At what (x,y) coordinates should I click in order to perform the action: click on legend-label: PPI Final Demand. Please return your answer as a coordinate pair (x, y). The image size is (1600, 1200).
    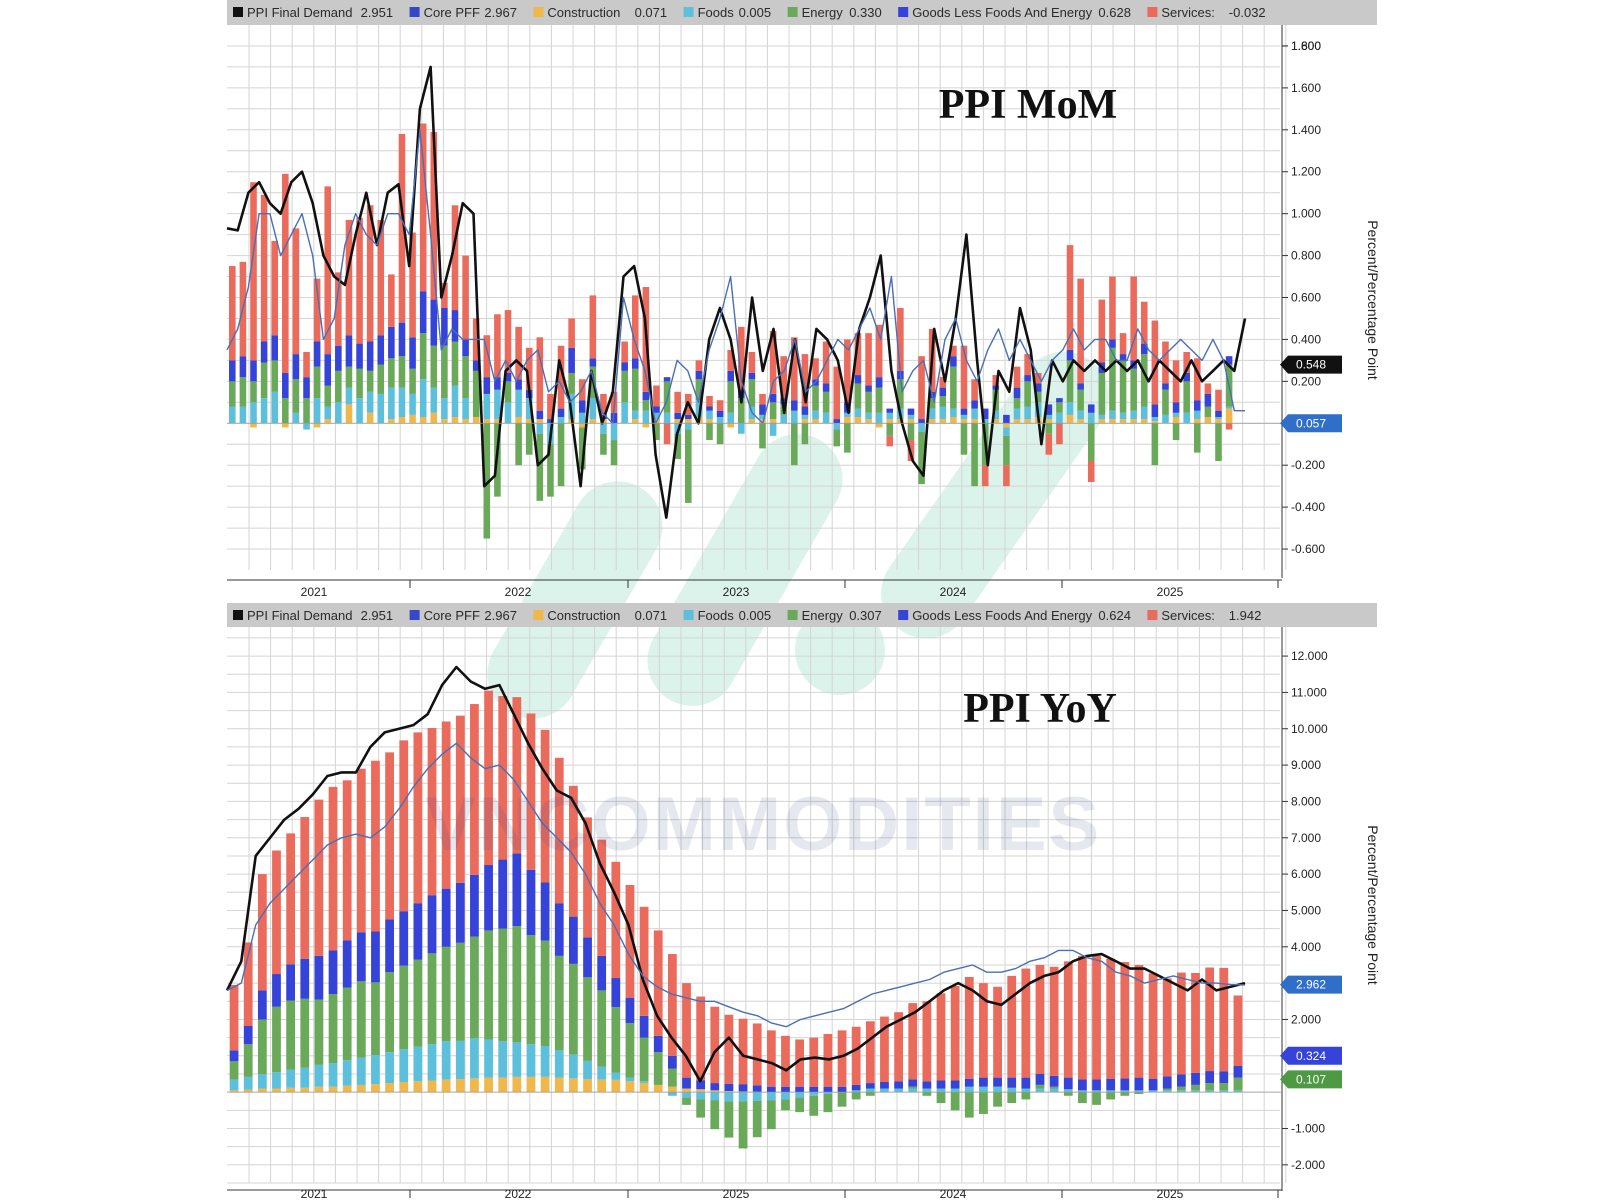
    Looking at the image, I should click on (300, 12).